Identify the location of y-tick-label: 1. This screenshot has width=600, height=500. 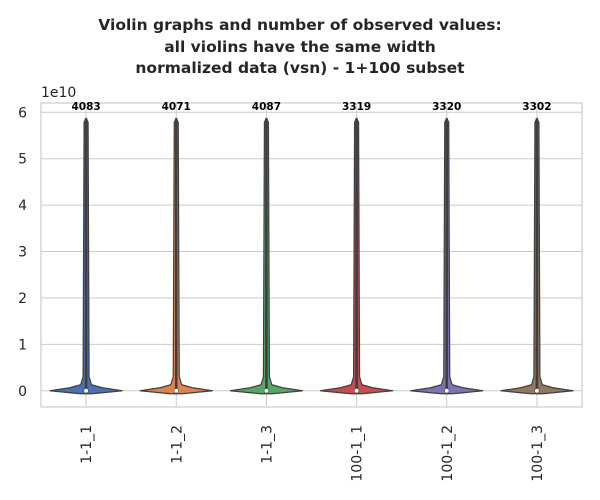
(22, 345).